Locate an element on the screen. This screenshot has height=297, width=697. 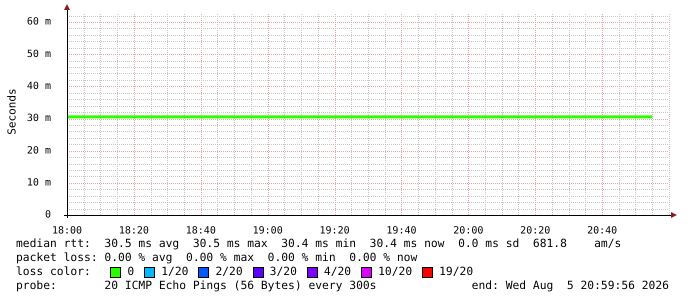
x-tick-label: 20:00 is located at coordinates (468, 231).